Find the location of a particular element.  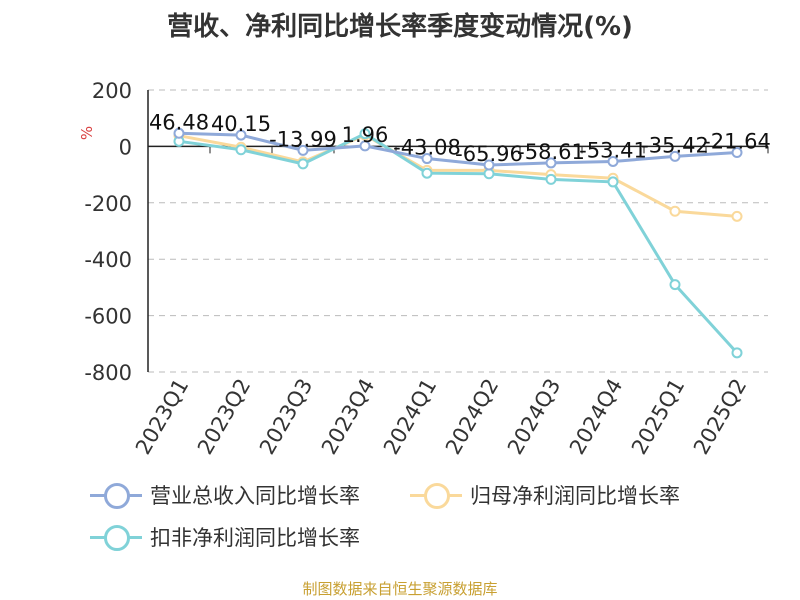

data-label: -58.61 is located at coordinates (551, 152).